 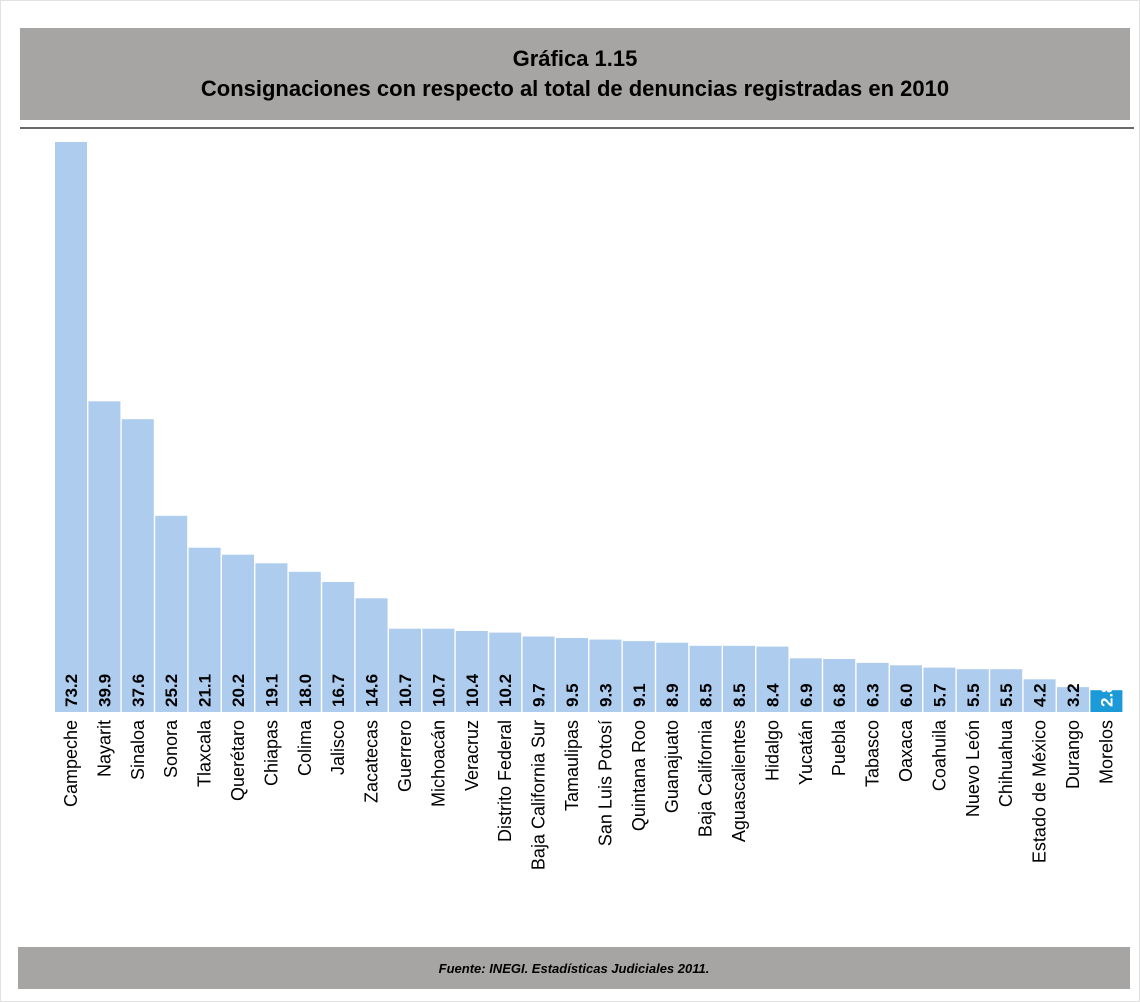 What do you see at coordinates (238, 760) in the screenshot?
I see `category-label: Querétaro` at bounding box center [238, 760].